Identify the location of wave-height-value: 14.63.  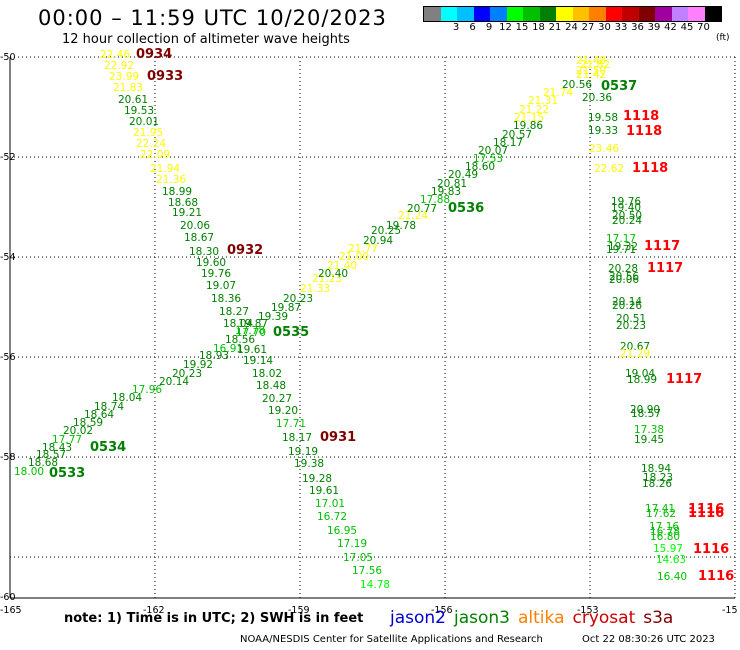
(671, 560).